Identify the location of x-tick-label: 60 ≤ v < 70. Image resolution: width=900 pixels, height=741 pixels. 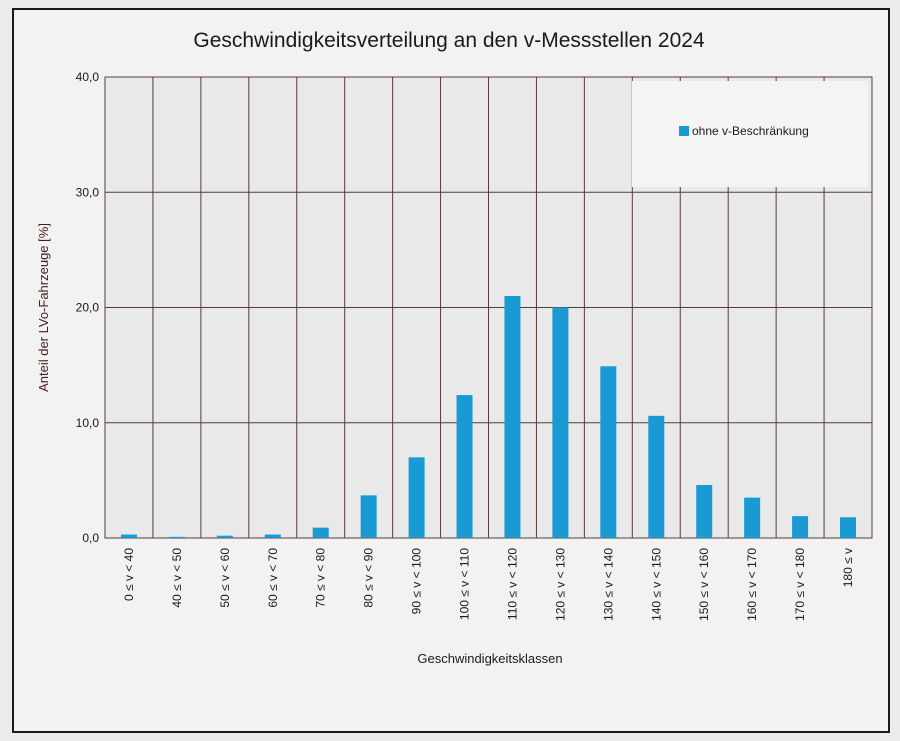
(273, 578).